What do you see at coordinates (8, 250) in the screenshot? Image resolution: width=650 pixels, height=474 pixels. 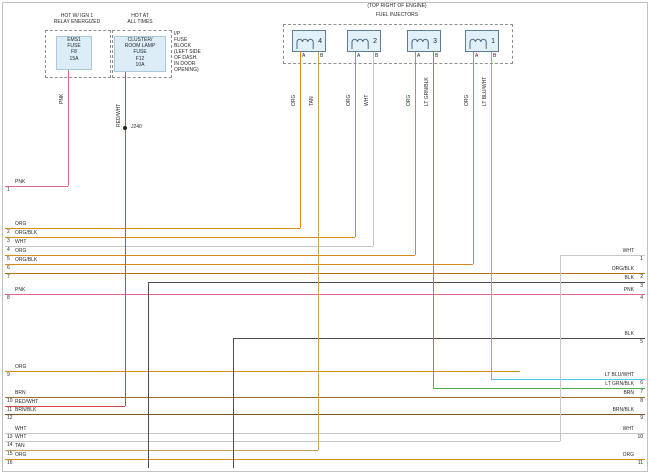 I see `left-pin-number: 4` at bounding box center [8, 250].